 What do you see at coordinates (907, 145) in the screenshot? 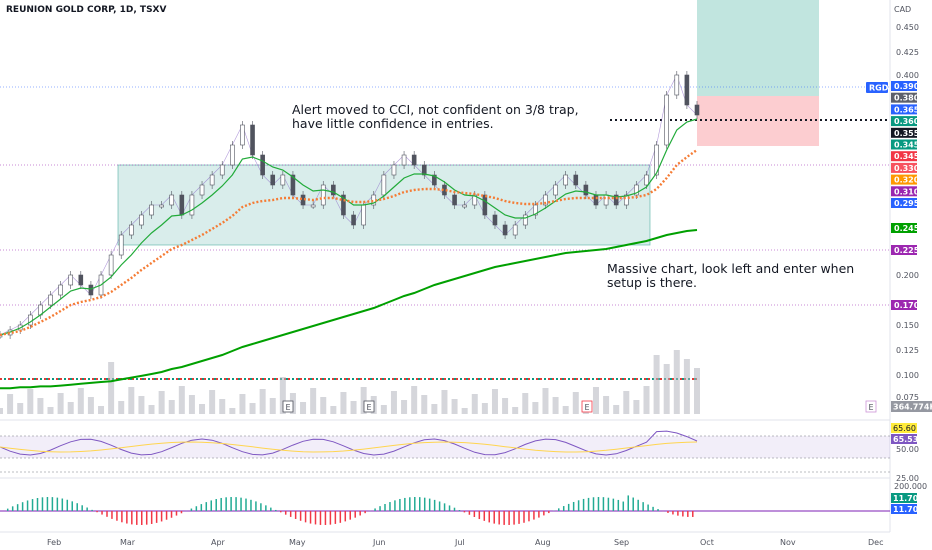
I see `price-tag-label: 0.345` at bounding box center [907, 145].